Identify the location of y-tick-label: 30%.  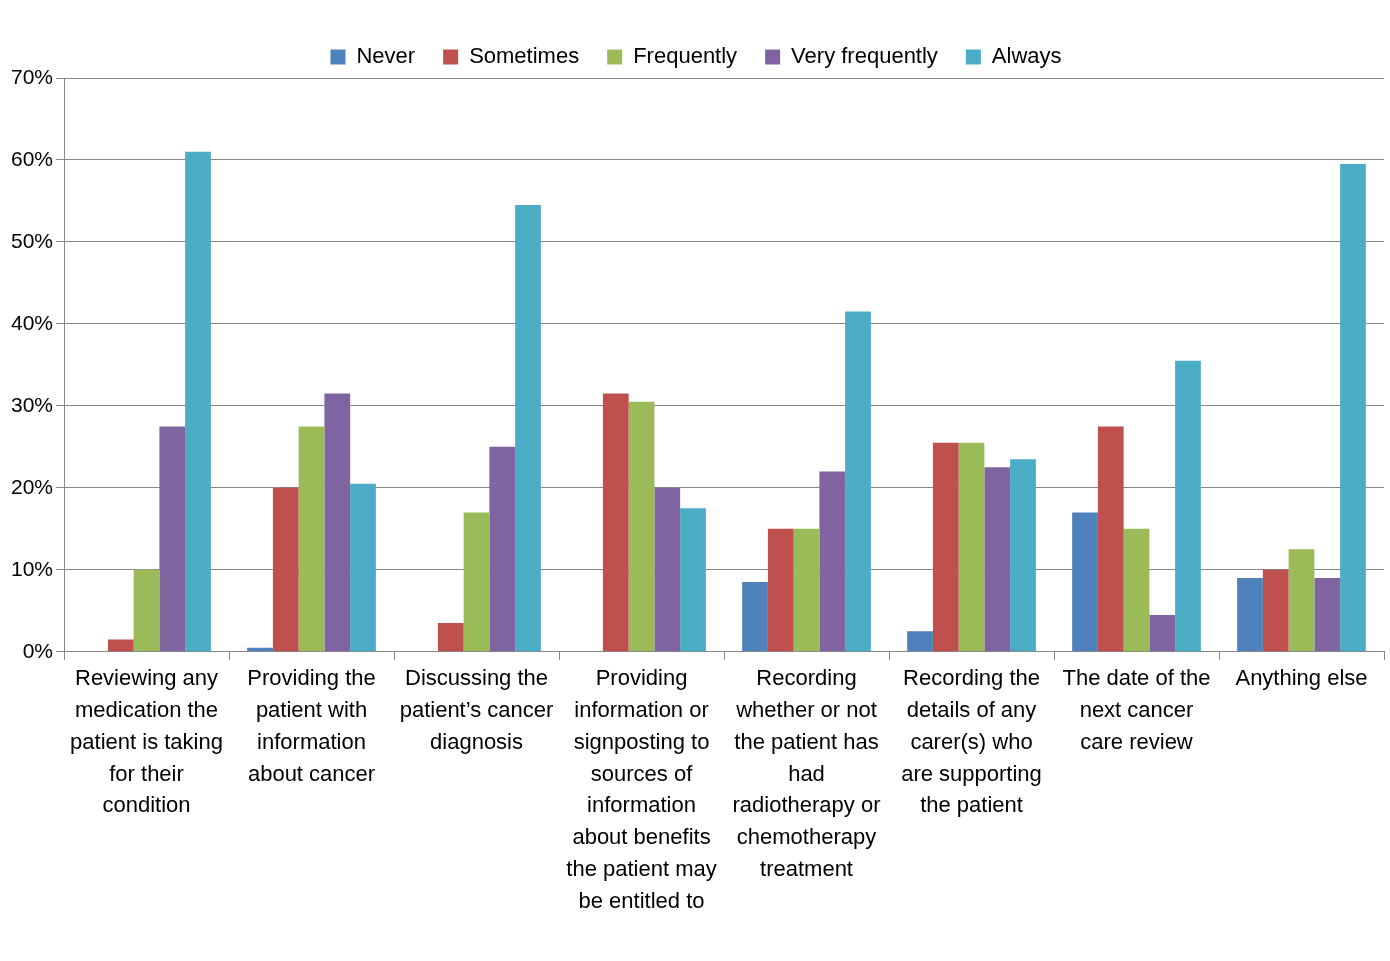
(32, 404).